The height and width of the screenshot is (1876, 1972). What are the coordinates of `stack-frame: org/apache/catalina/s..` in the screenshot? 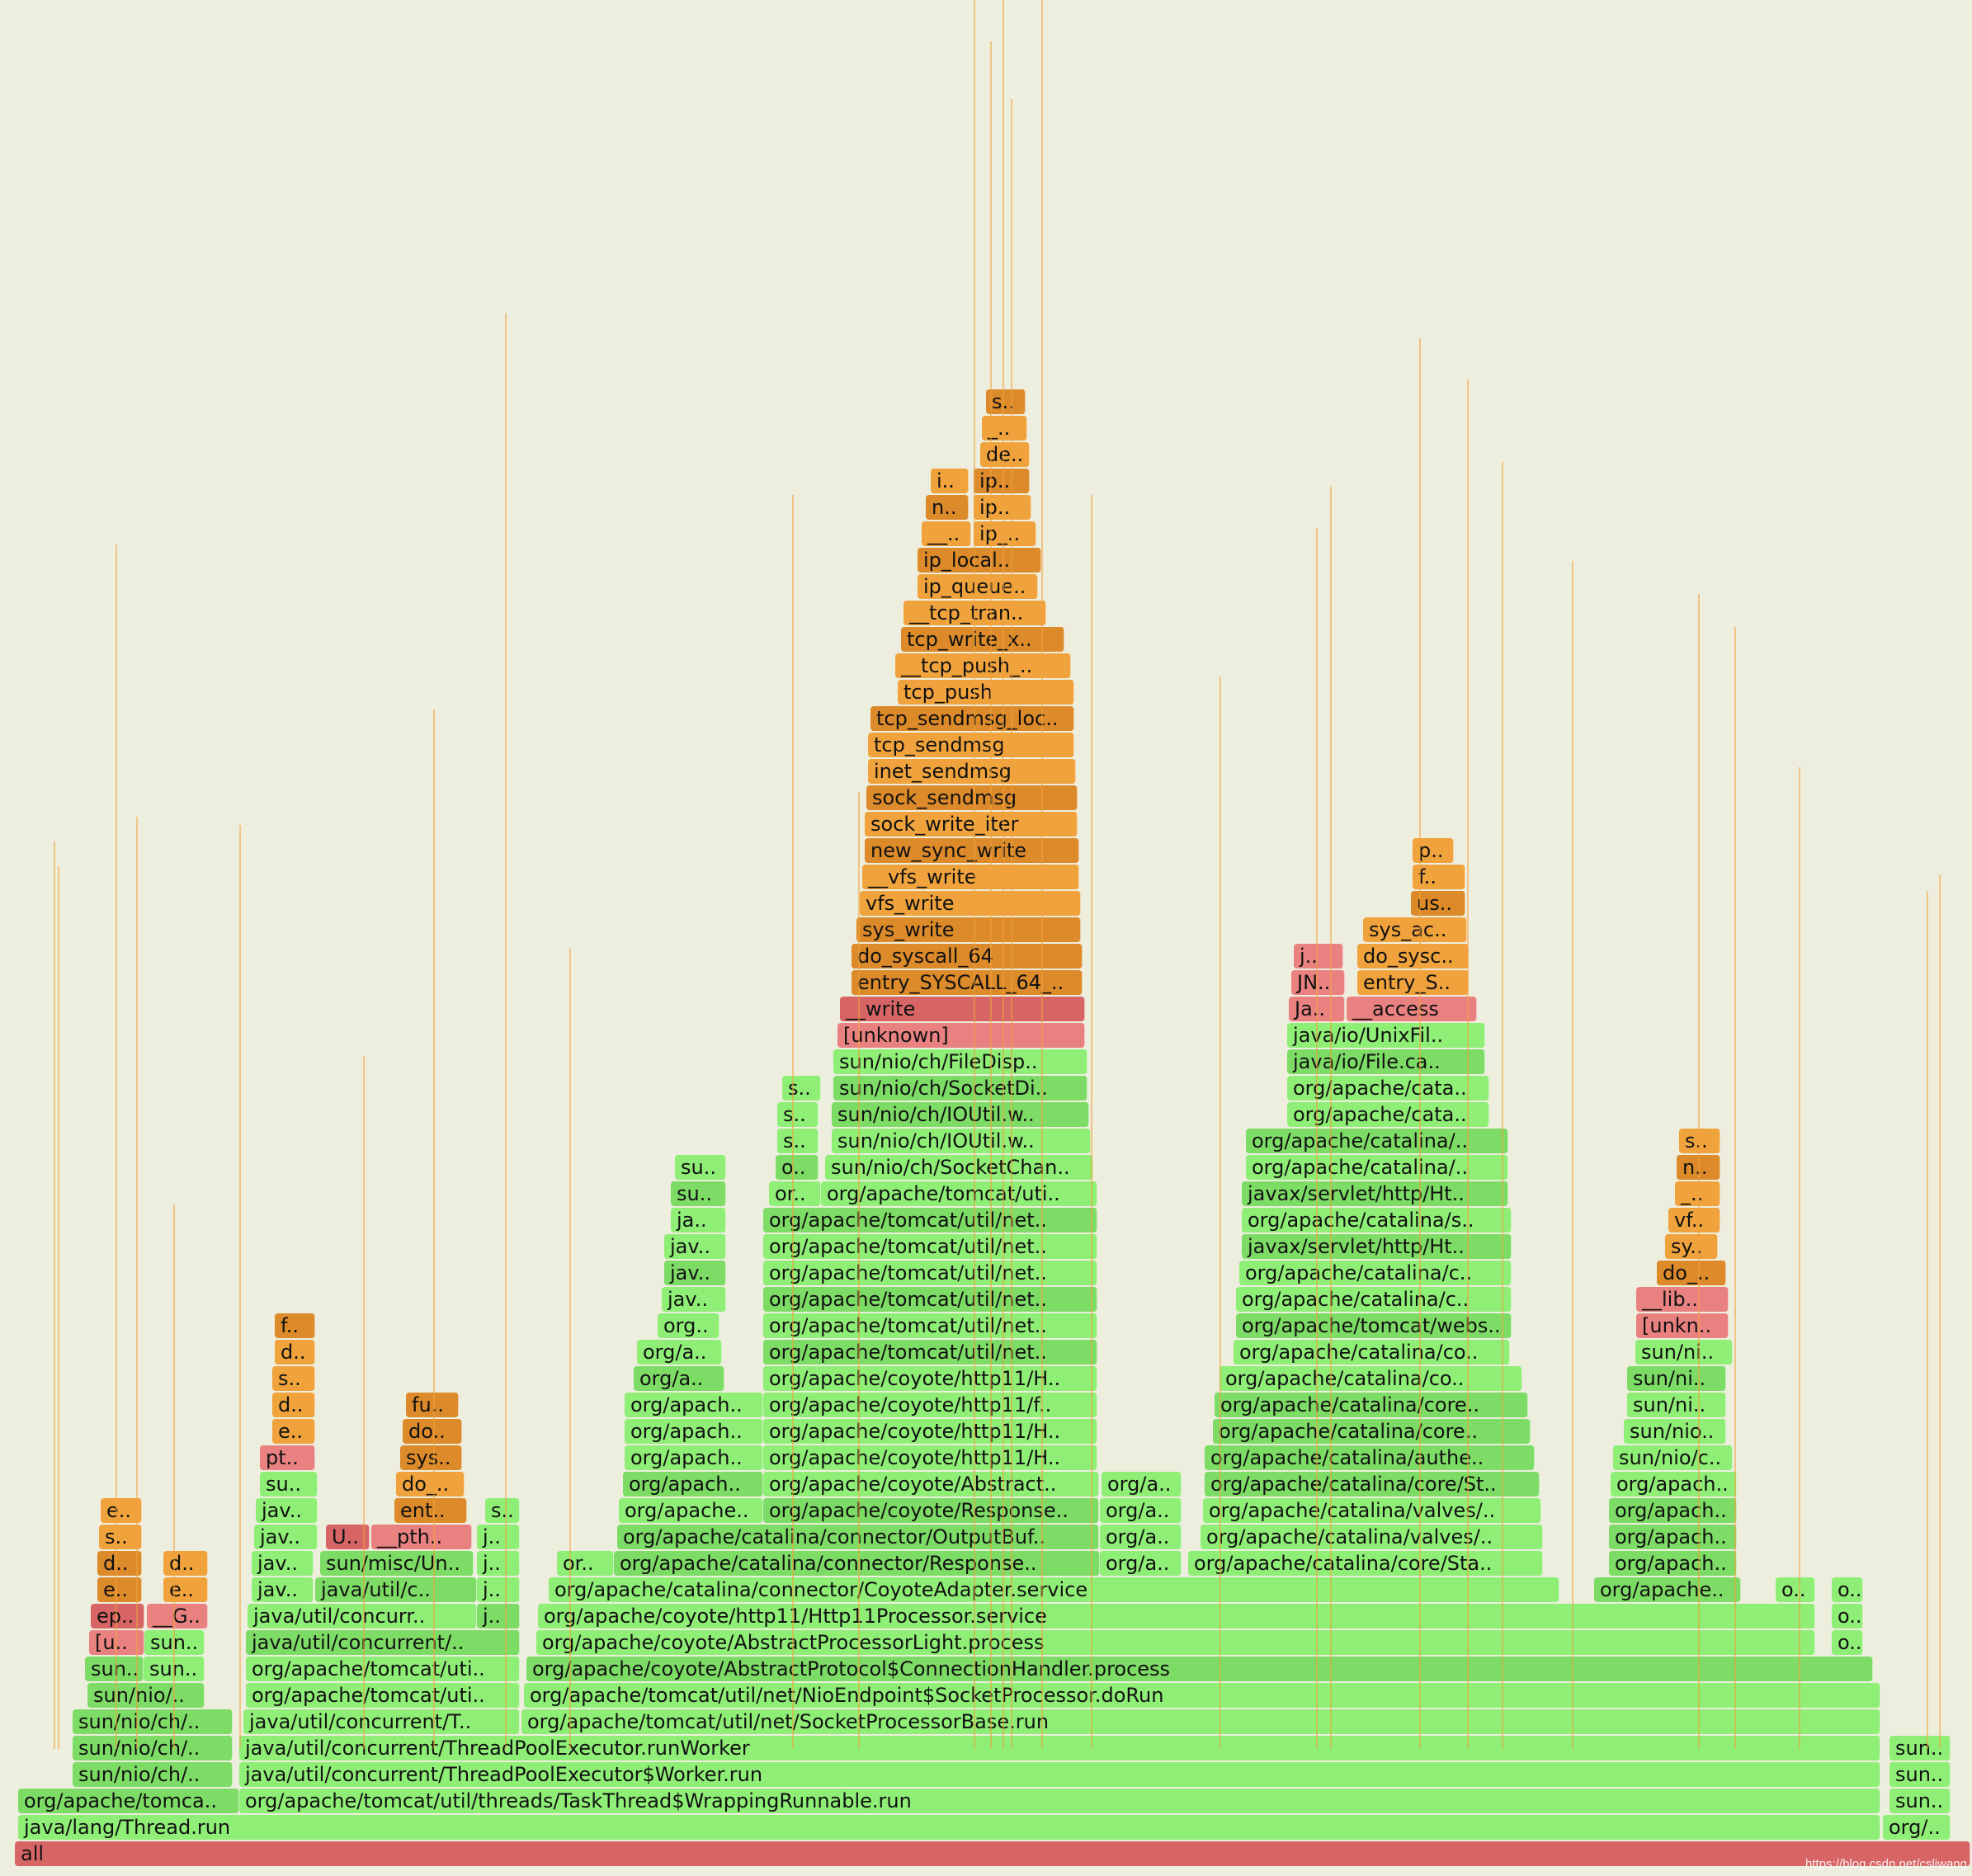 It's located at (1377, 1220).